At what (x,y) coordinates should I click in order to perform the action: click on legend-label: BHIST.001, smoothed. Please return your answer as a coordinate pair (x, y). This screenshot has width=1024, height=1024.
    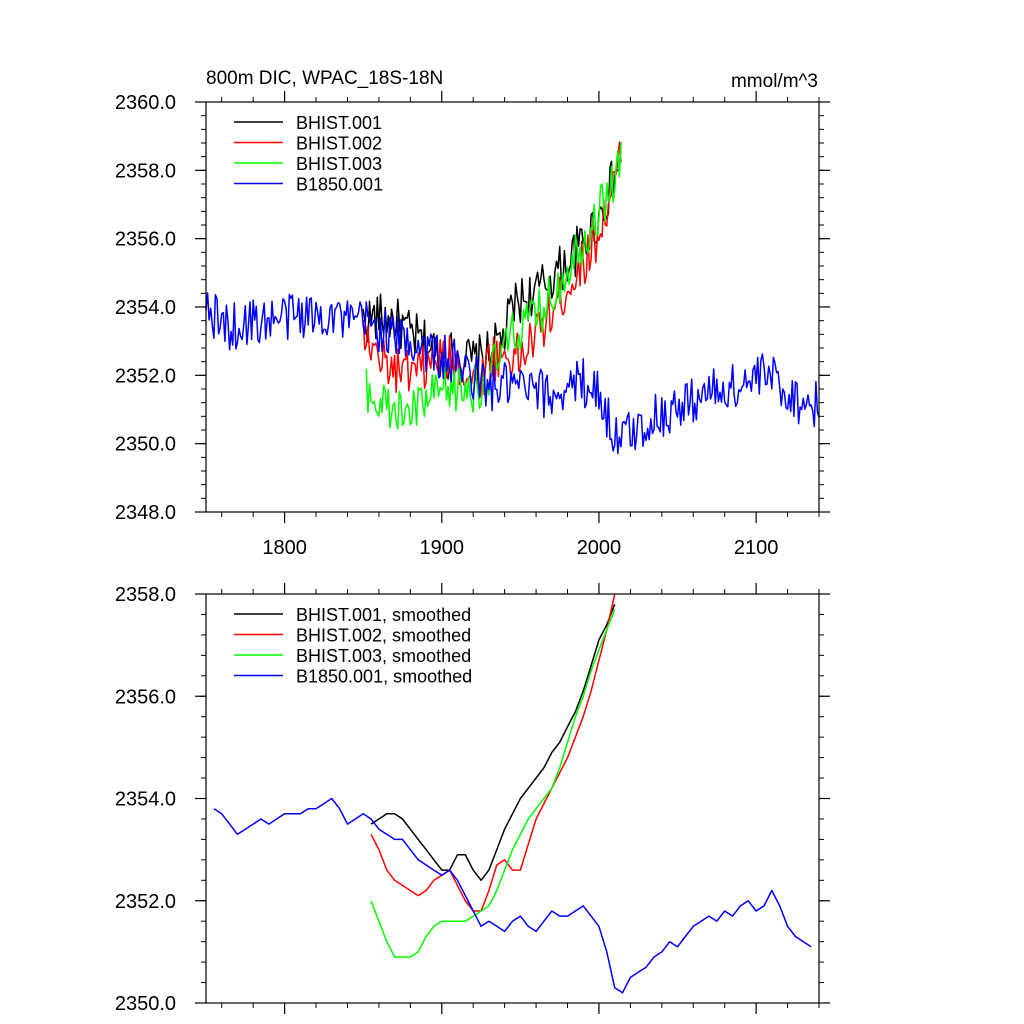
    Looking at the image, I should click on (383, 615).